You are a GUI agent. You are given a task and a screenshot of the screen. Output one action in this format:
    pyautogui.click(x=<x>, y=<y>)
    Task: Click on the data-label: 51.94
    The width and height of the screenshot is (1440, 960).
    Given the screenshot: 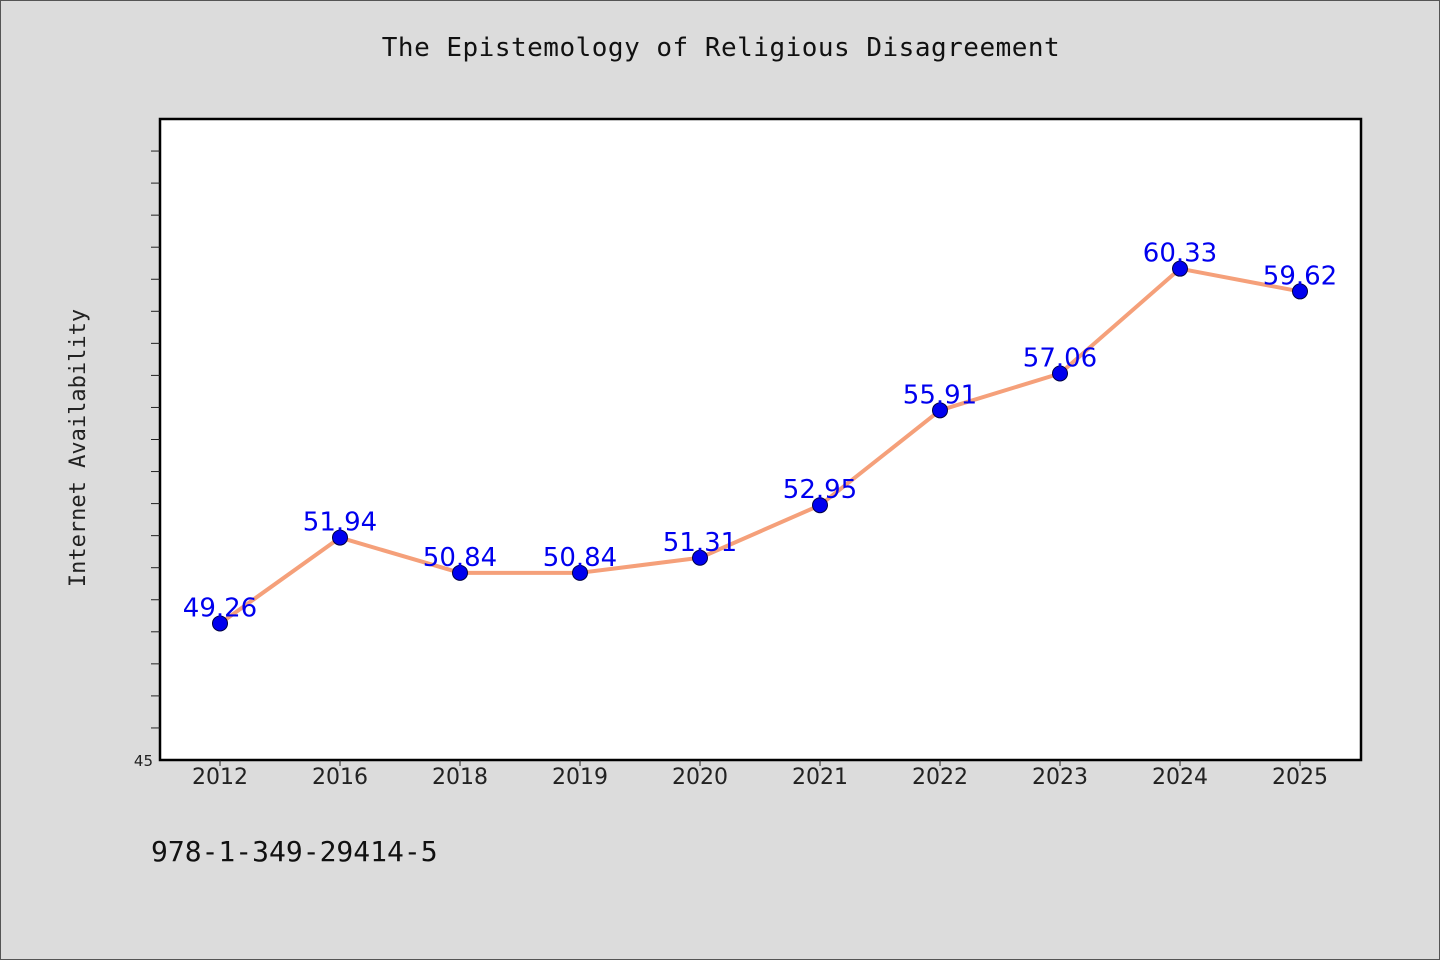 What is the action you would take?
    pyautogui.click(x=340, y=523)
    